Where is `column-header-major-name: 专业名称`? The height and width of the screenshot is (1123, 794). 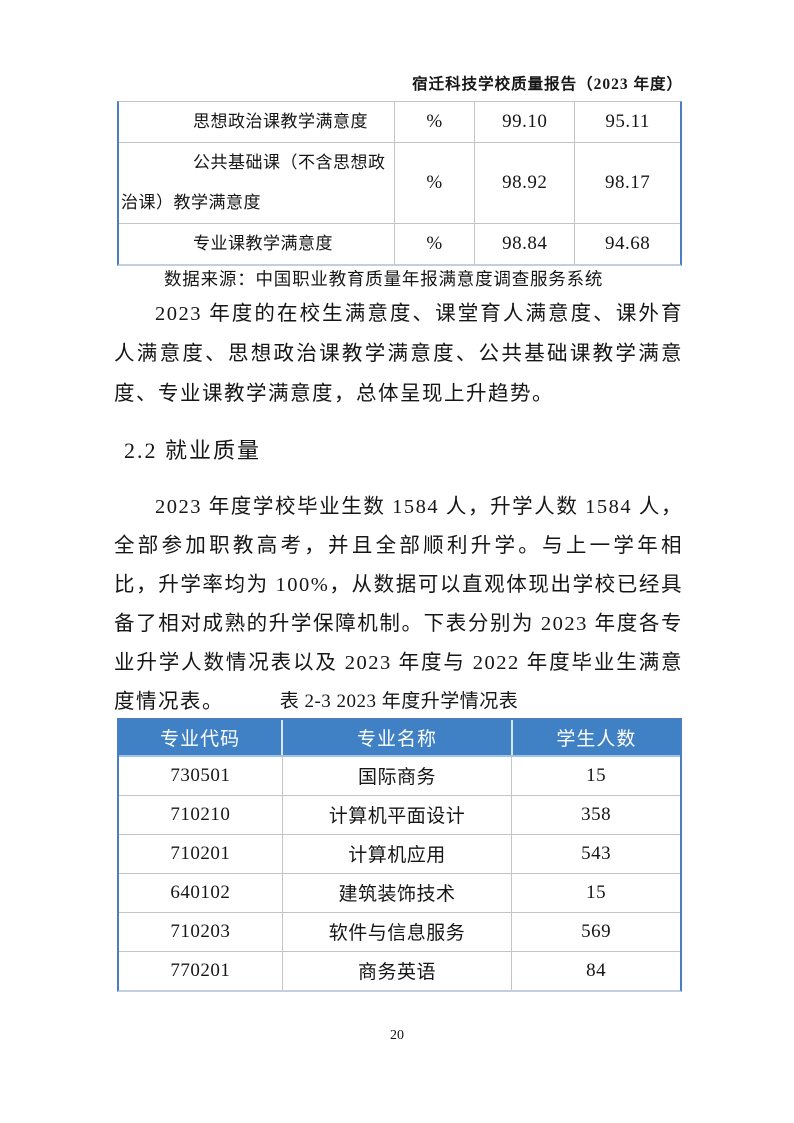 column-header-major-name: 专业名称 is located at coordinates (396, 738).